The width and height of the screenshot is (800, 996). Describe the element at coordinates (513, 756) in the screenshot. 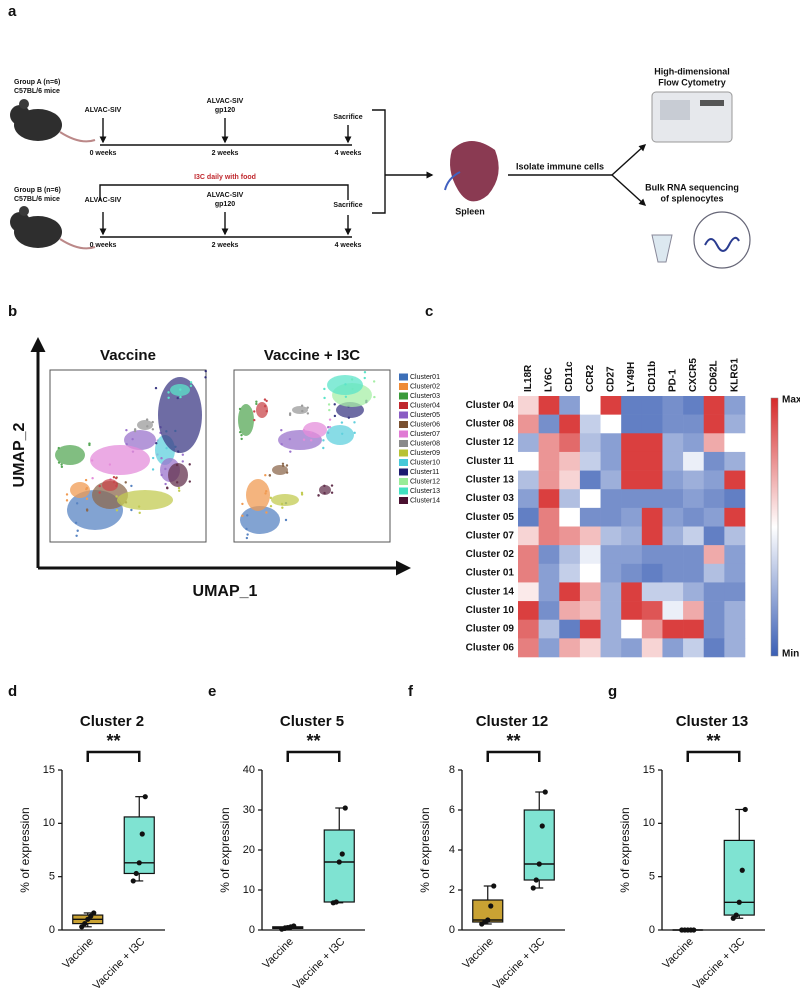

I see `significance-bracket` at that location.